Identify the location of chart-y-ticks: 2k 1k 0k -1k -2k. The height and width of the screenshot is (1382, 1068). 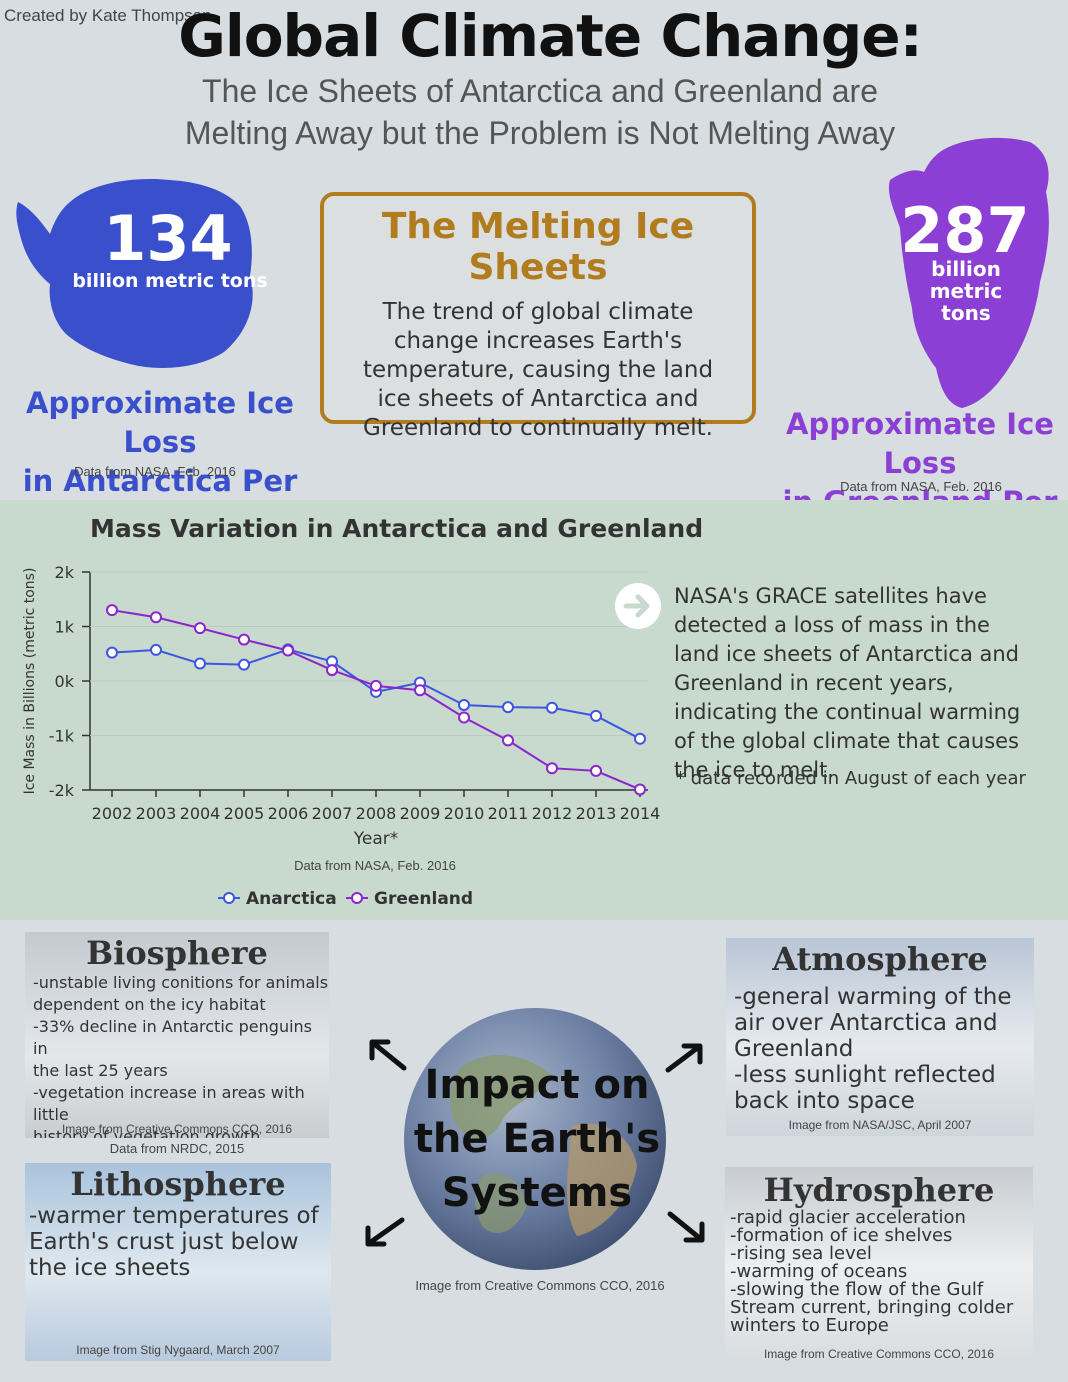
(69, 681).